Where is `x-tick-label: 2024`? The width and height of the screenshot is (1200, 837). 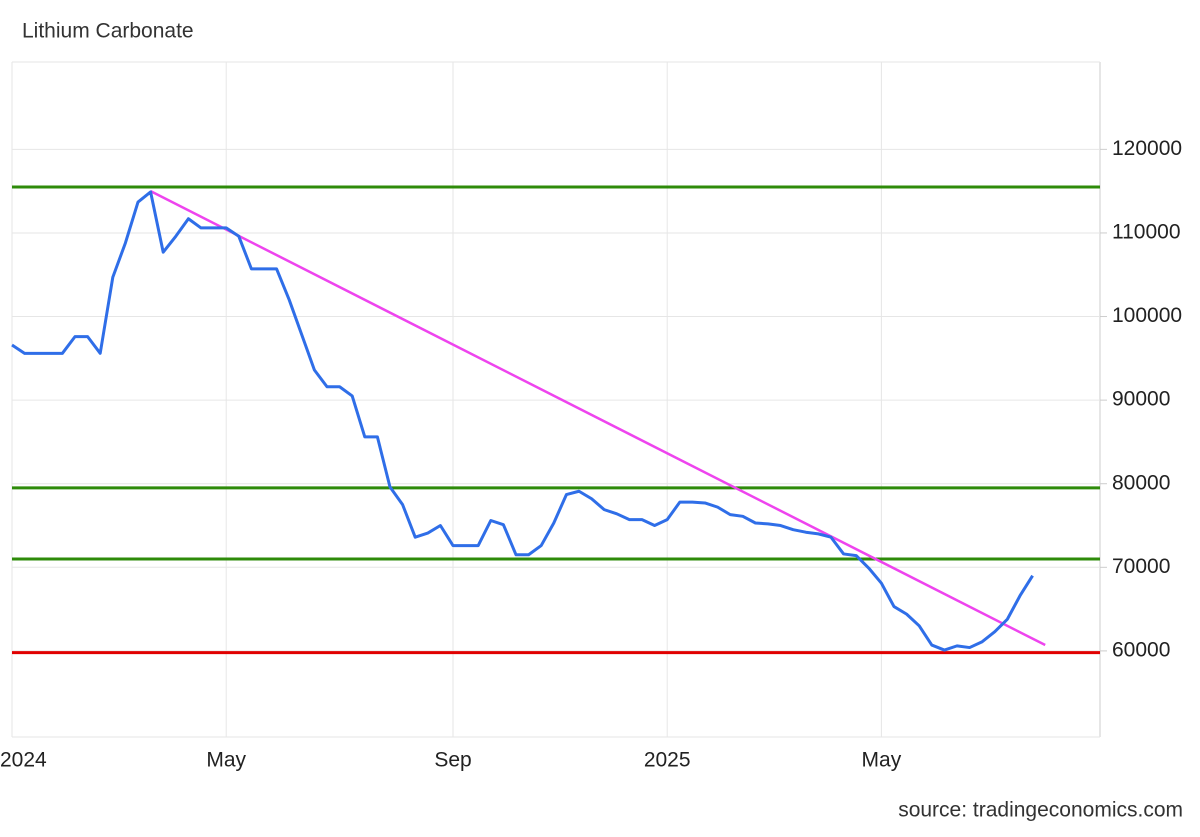 x-tick-label: 2024 is located at coordinates (23, 760).